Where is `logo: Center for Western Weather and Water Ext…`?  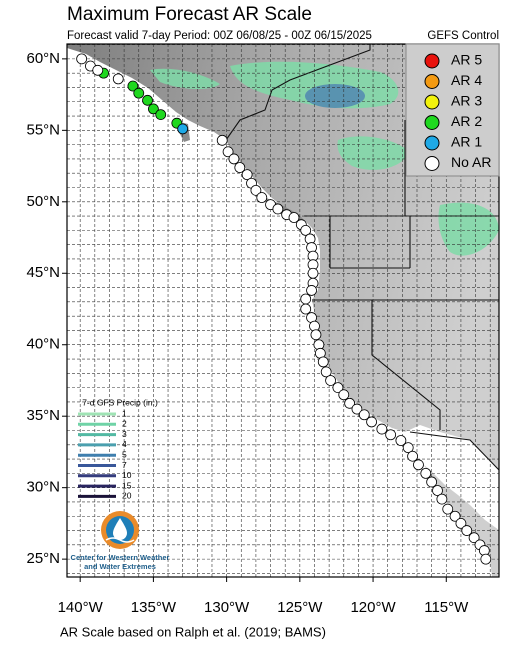
logo: Center for Western Weather and Water Ext… is located at coordinates (120, 541).